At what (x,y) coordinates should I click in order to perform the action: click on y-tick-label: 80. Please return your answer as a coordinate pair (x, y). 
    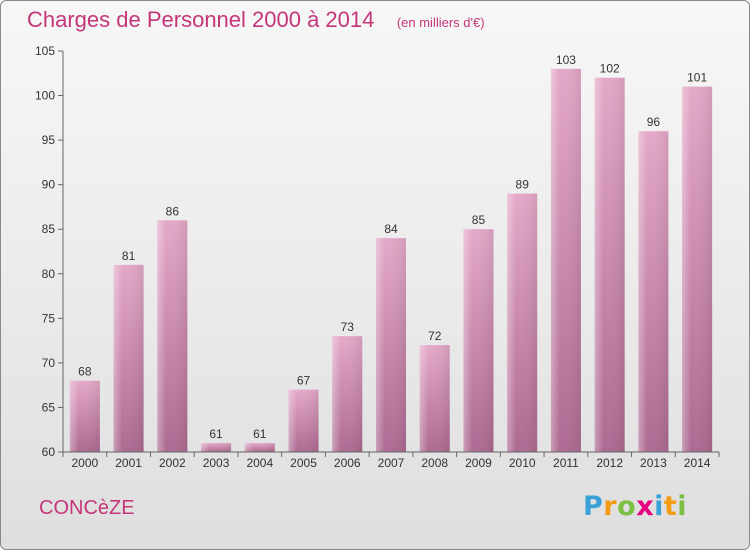
    Looking at the image, I should click on (49, 274).